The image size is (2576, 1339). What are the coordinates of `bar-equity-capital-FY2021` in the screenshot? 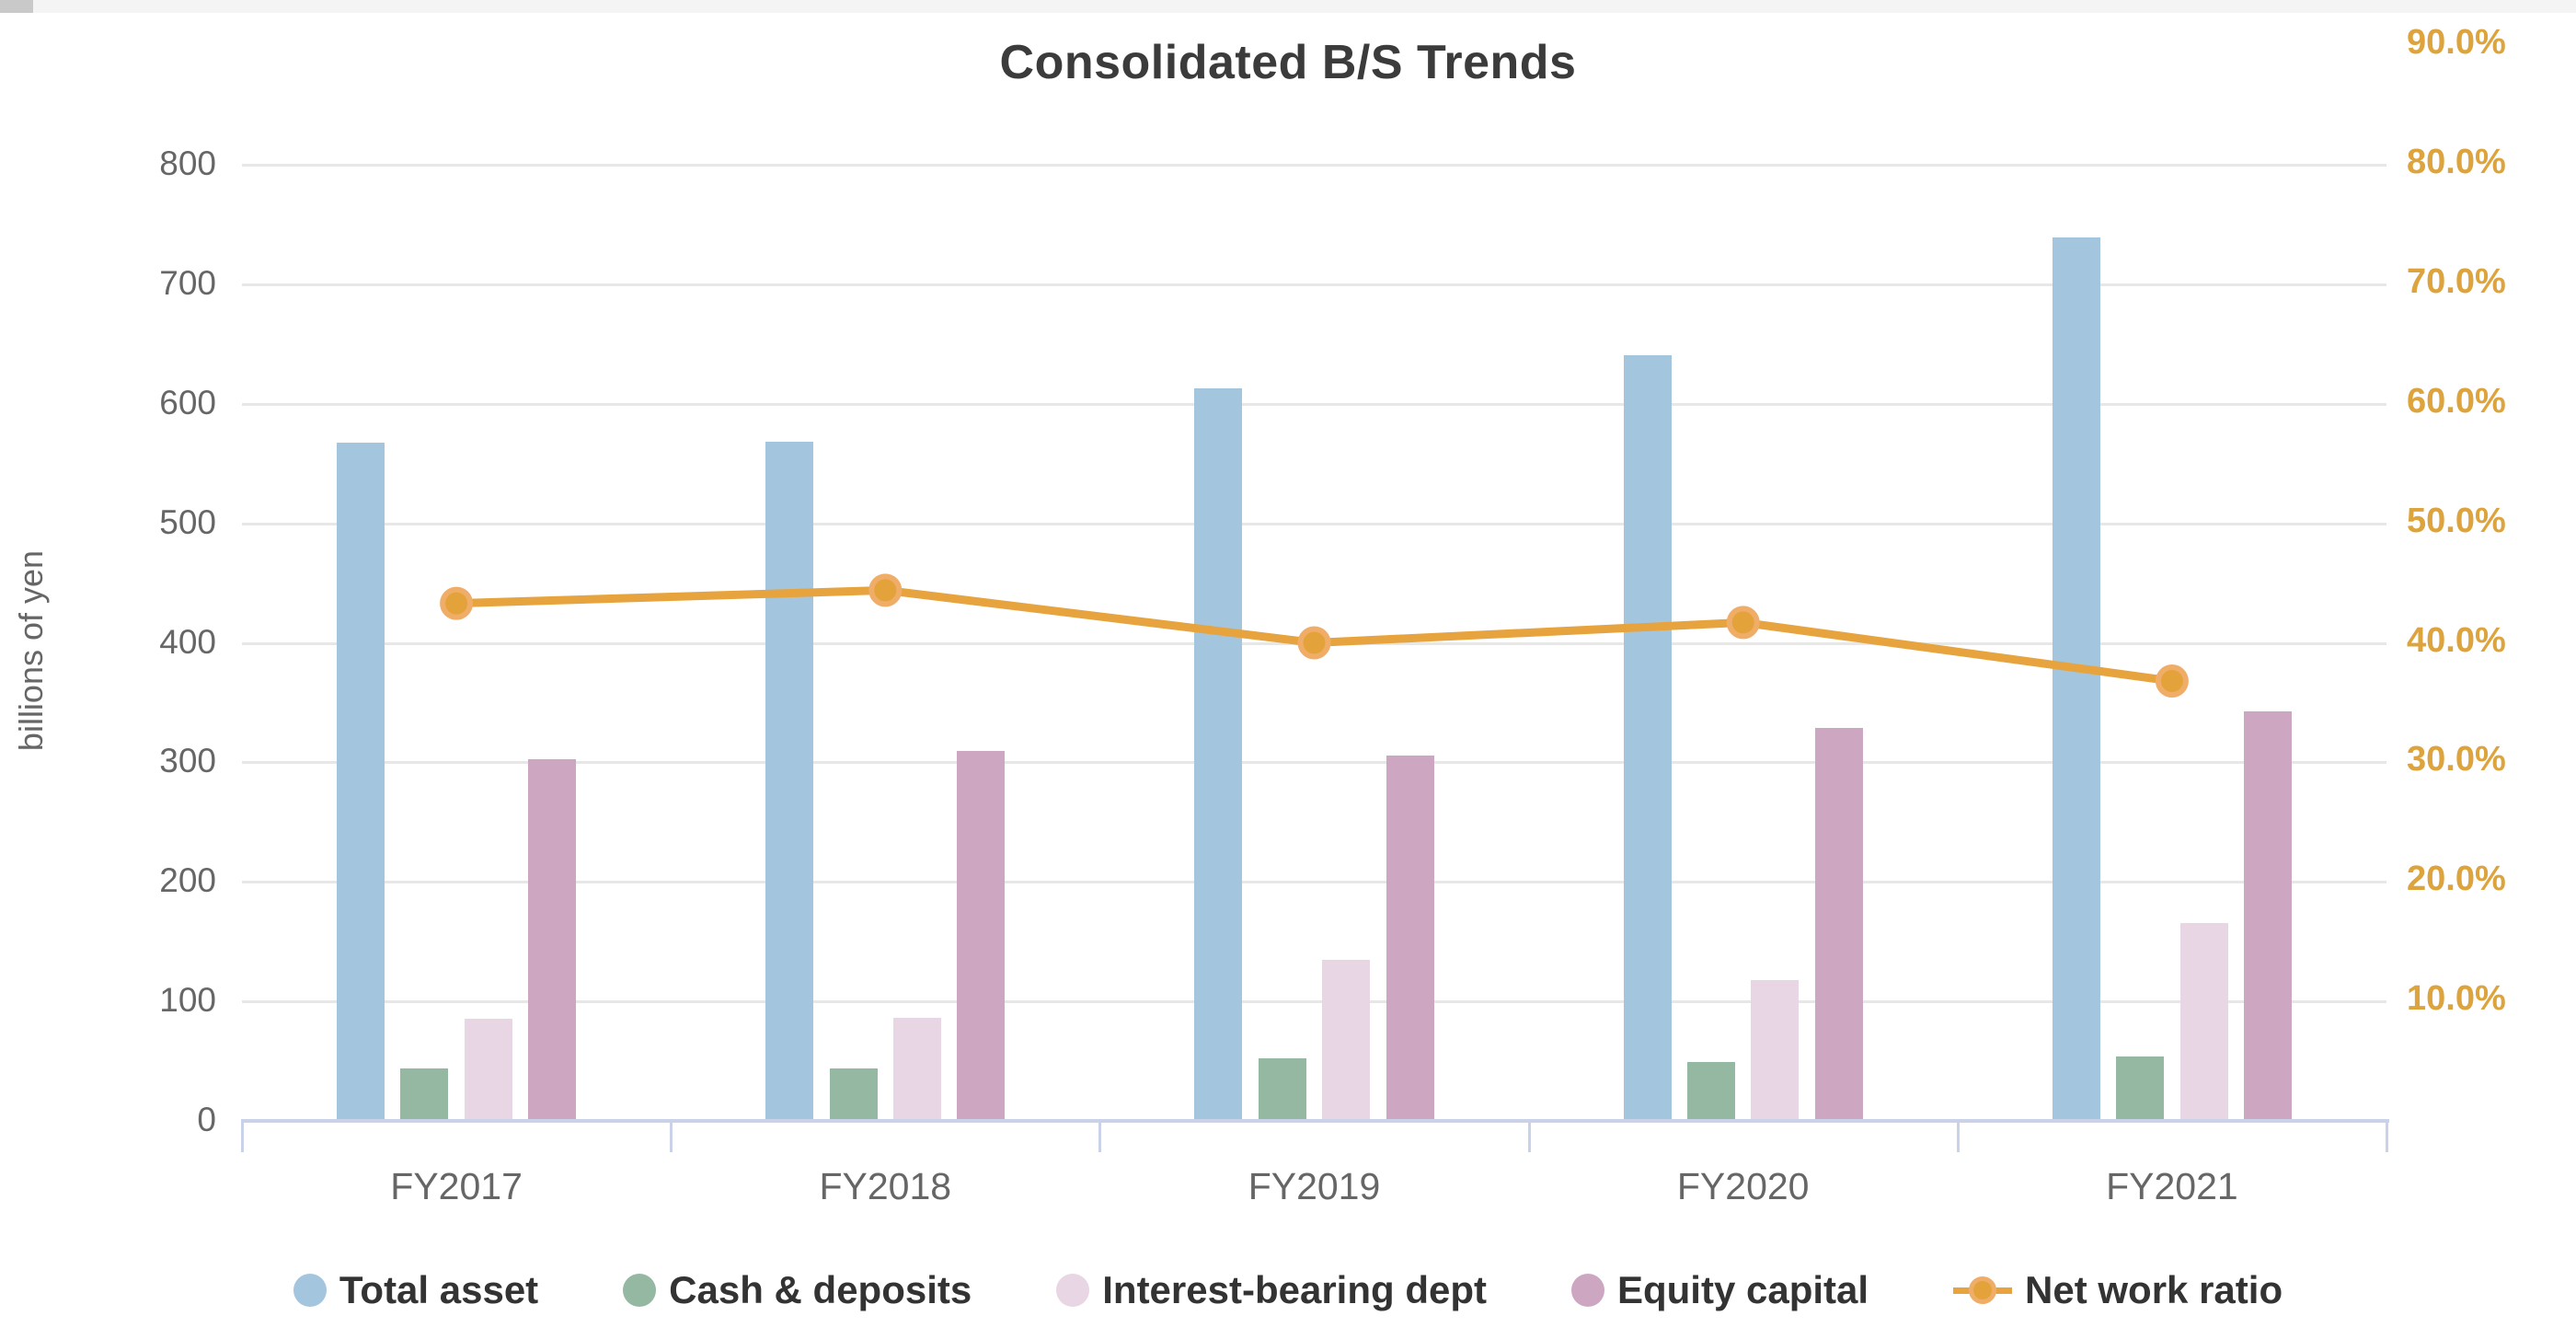 It's located at (2268, 915).